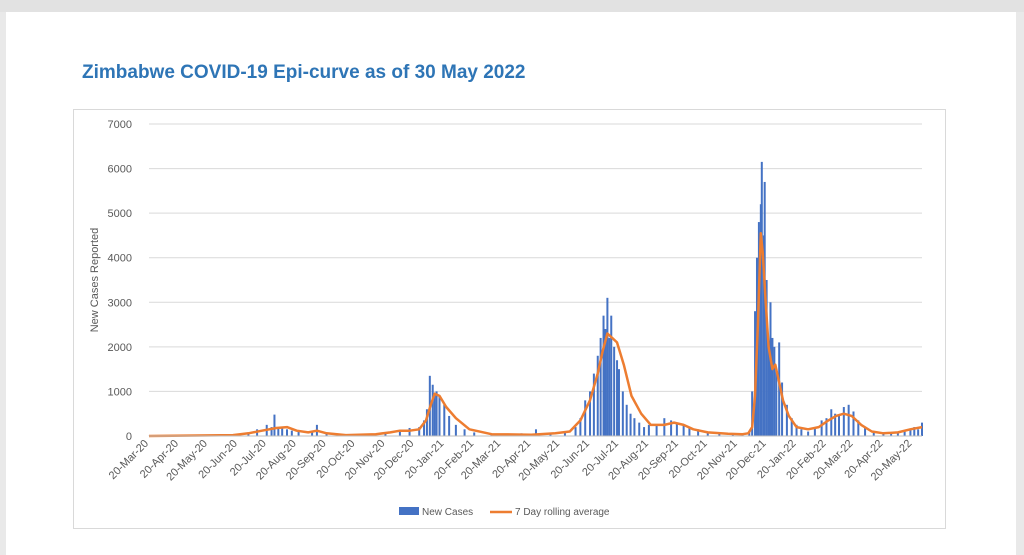 The image size is (1024, 555). Describe the element at coordinates (409, 511) in the screenshot. I see `legend-new-cases-swatch` at that location.